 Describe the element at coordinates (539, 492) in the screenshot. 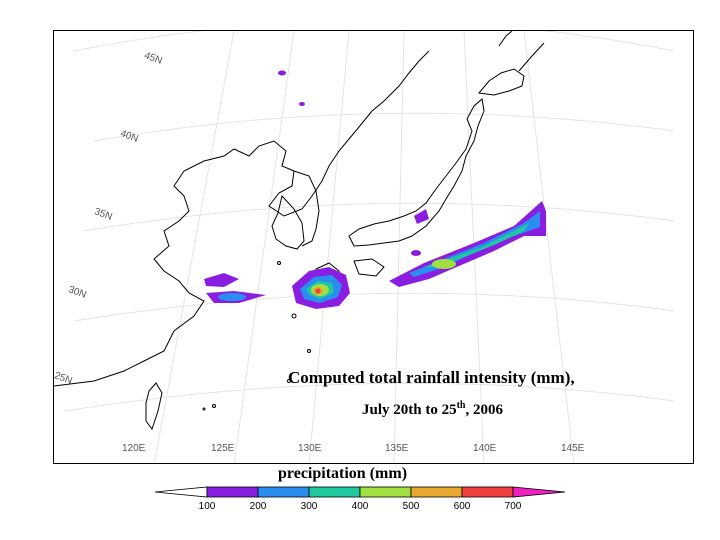

I see `colorbar-segment-above-max` at that location.